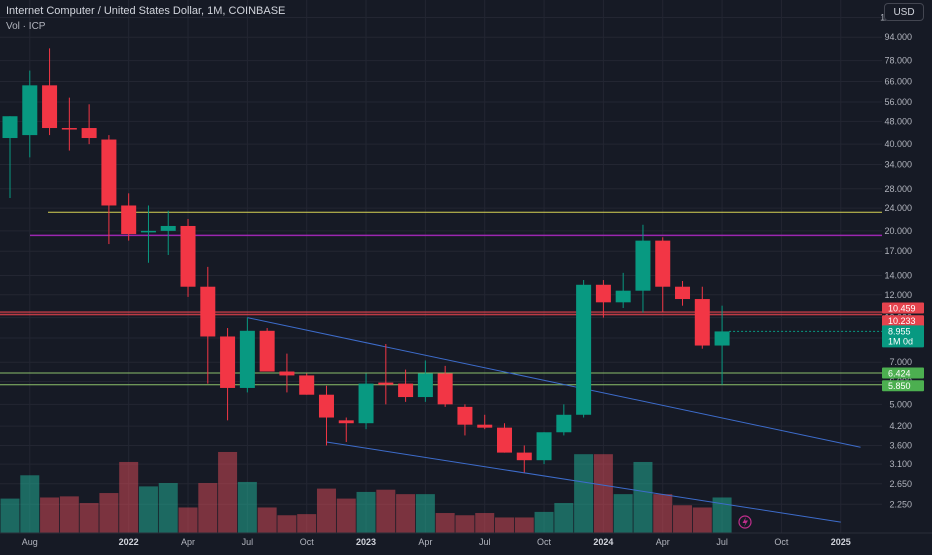 Image resolution: width=932 pixels, height=555 pixels. I want to click on price-badge-resistance-high: 10.459, so click(902, 308).